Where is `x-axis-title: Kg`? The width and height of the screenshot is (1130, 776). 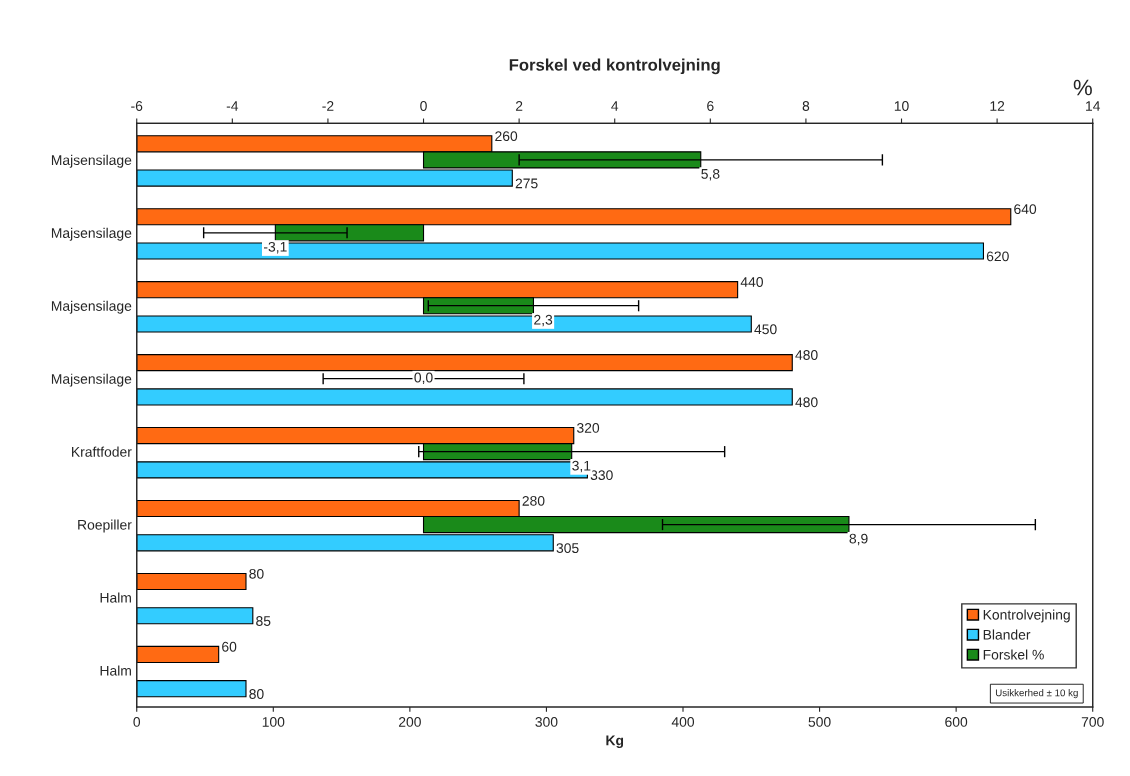
x-axis-title: Kg is located at coordinates (615, 742).